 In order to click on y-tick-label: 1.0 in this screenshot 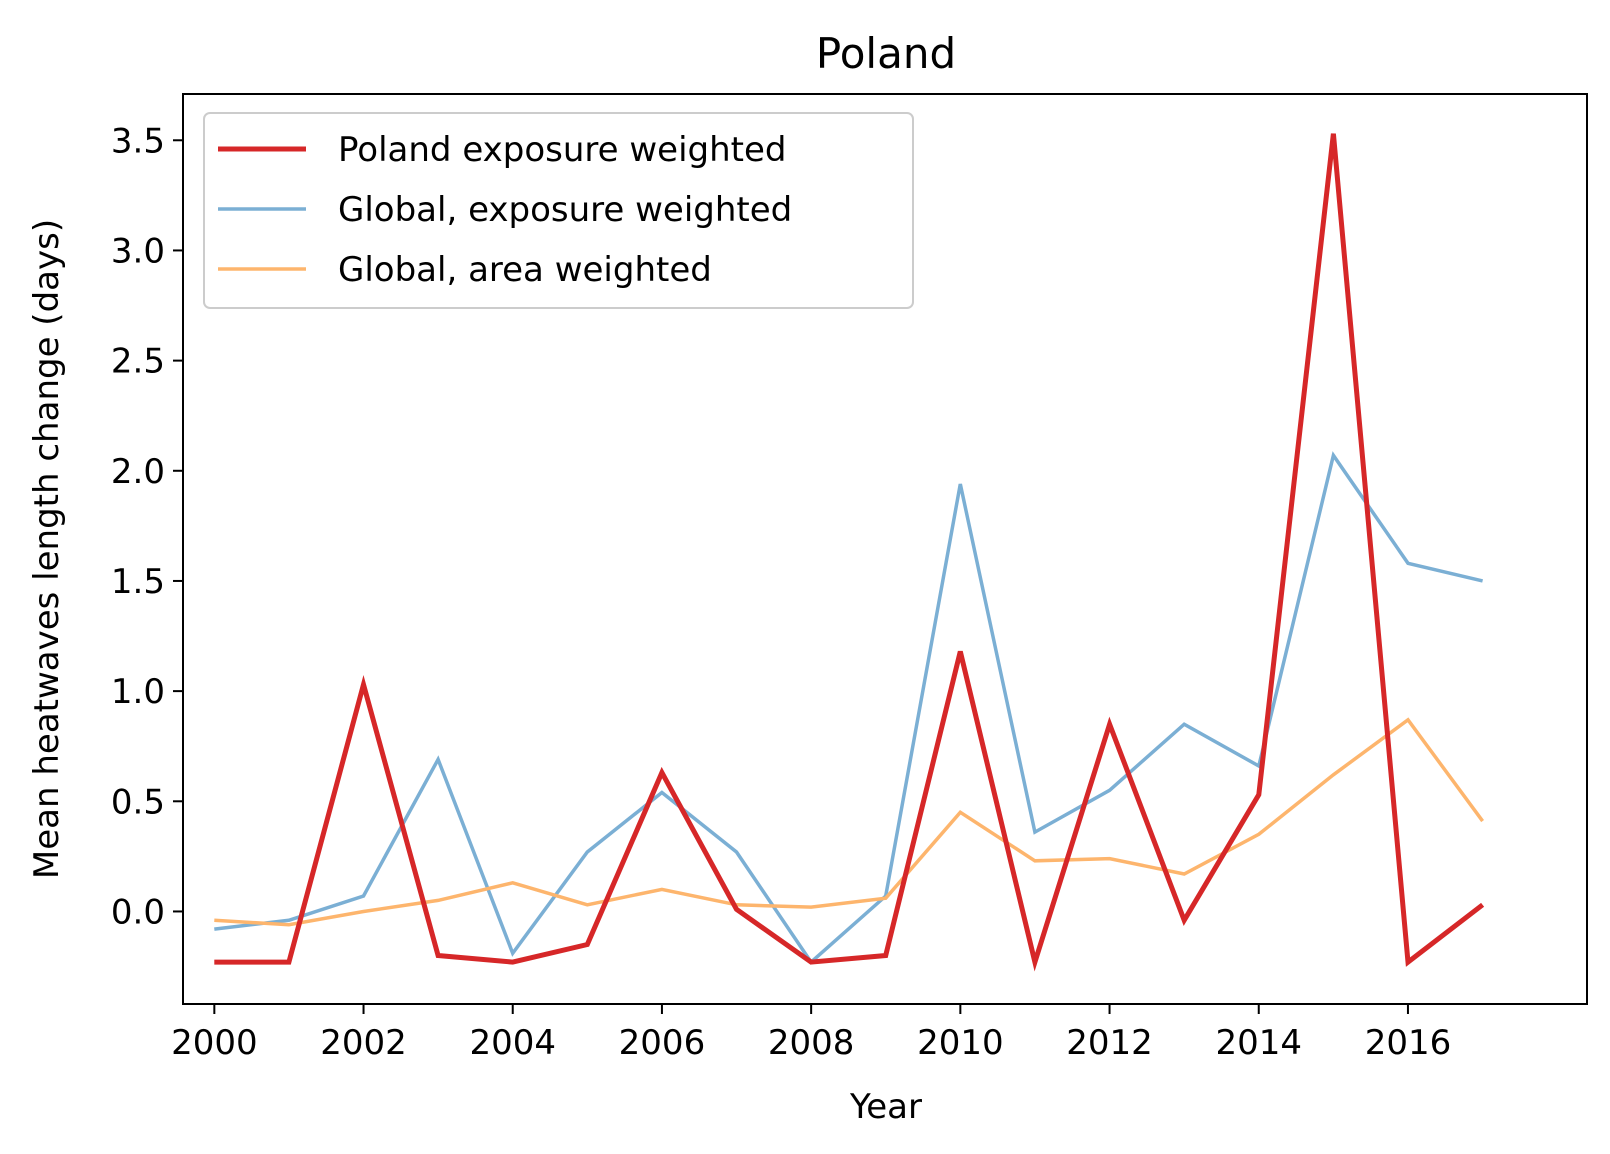, I will do `click(138, 692)`.